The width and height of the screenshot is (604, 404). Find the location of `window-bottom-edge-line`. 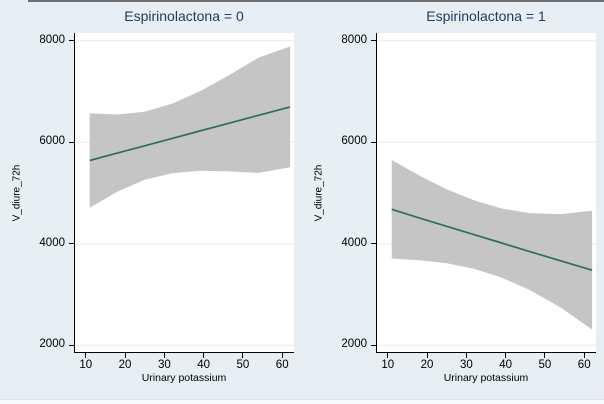

window-bottom-edge-line is located at coordinates (302, 401).